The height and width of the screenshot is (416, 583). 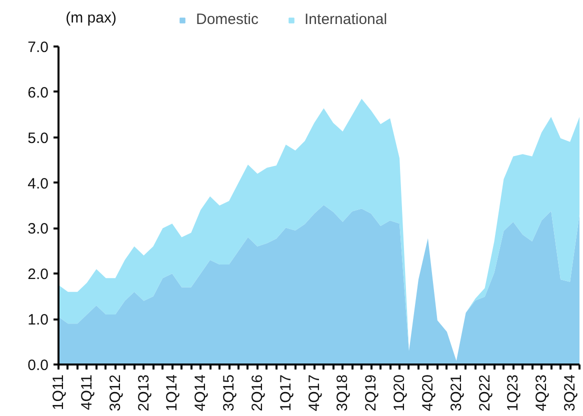 What do you see at coordinates (38, 320) in the screenshot?
I see `y-tick-label: 1.0` at bounding box center [38, 320].